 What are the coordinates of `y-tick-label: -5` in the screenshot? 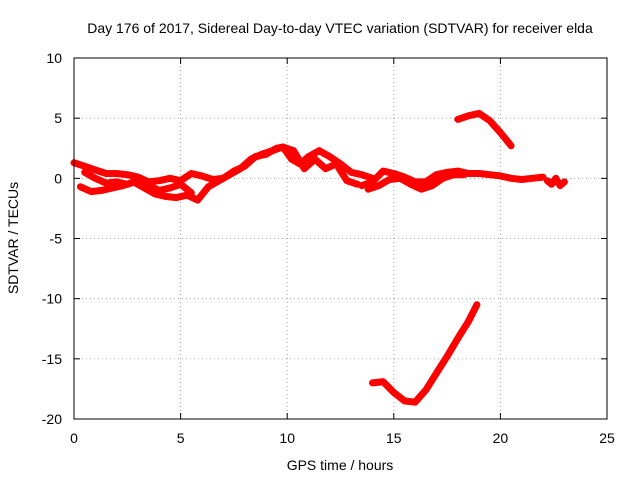 It's located at (56, 239).